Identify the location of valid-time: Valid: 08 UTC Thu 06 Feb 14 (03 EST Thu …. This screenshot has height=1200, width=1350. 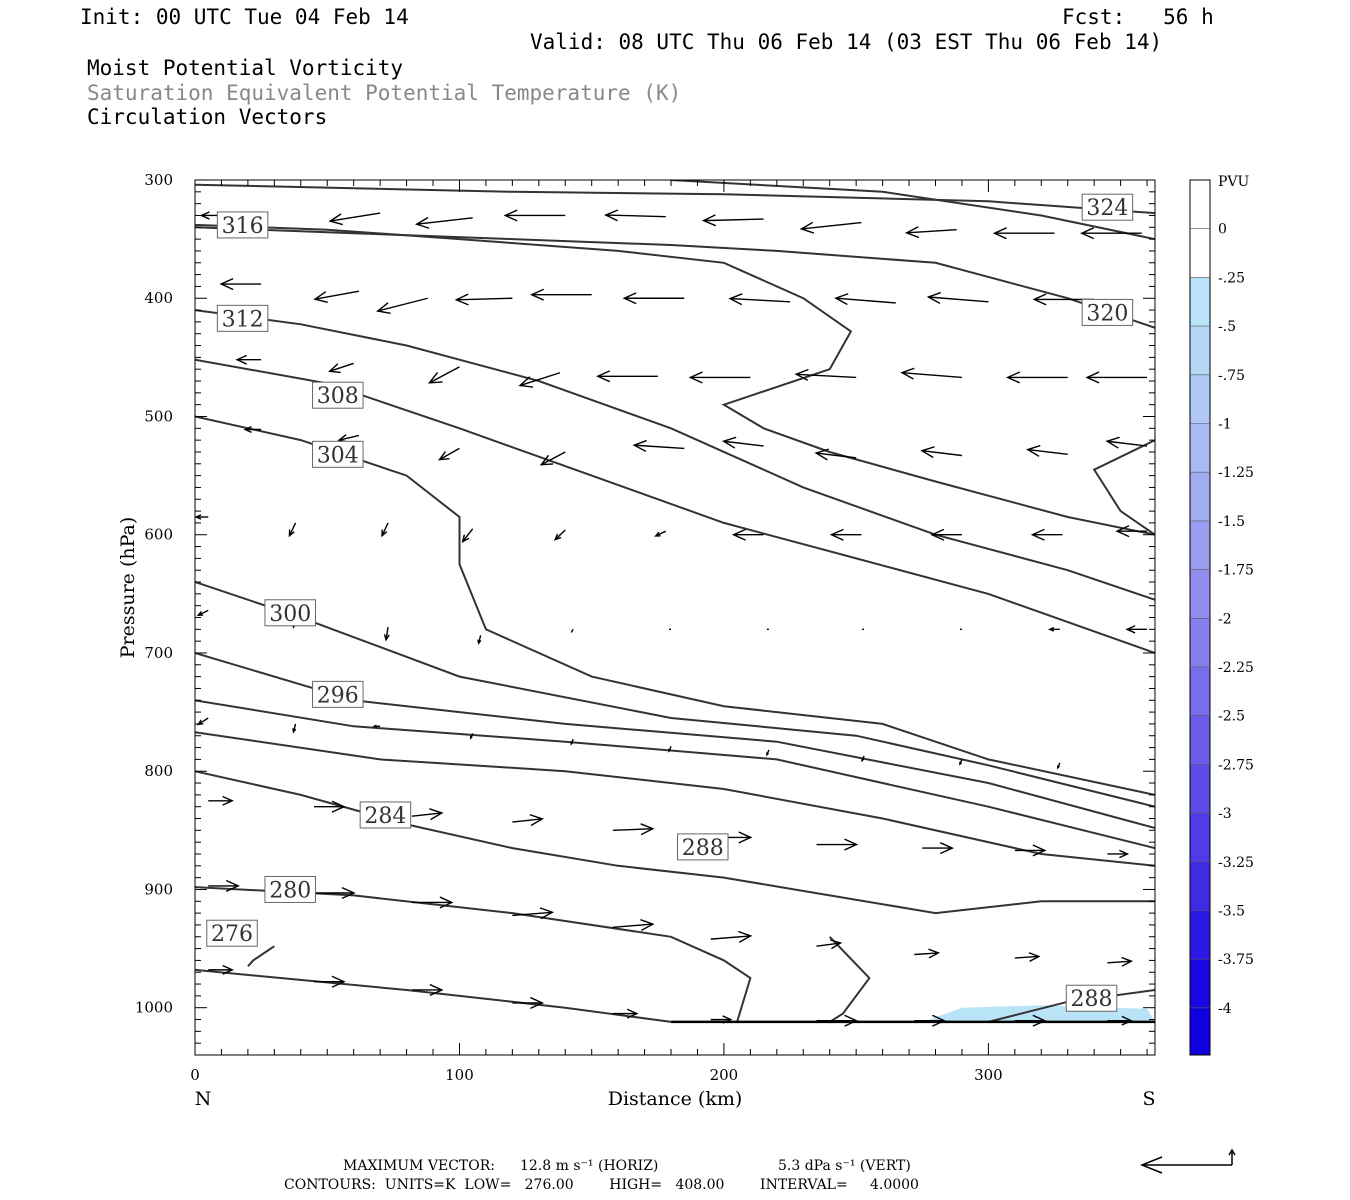
(846, 42).